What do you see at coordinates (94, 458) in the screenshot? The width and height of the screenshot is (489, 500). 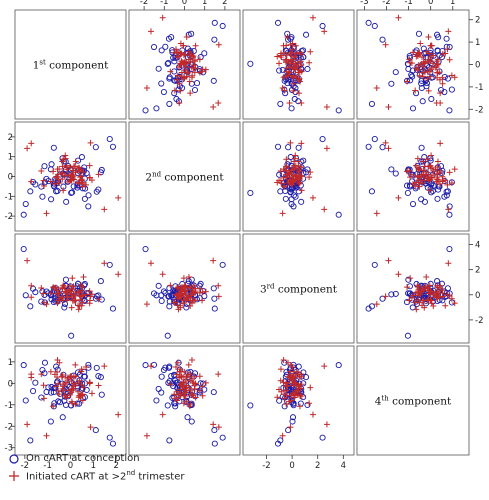 I see `legend-item-circle: On cART at conception` at bounding box center [94, 458].